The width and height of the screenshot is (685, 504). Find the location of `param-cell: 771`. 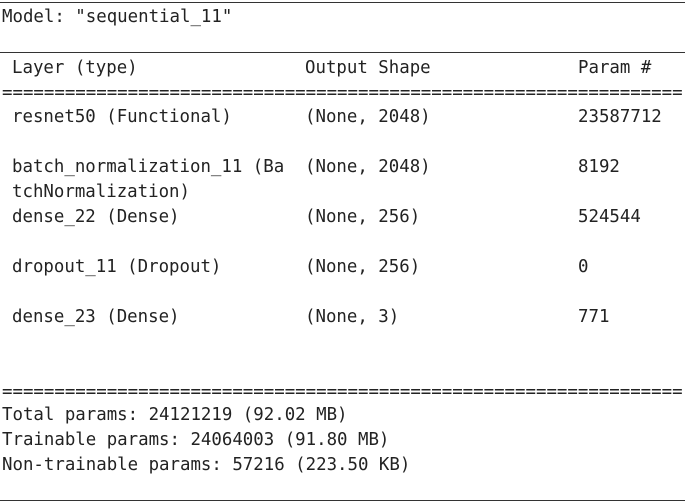

param-cell: 771 is located at coordinates (594, 317).